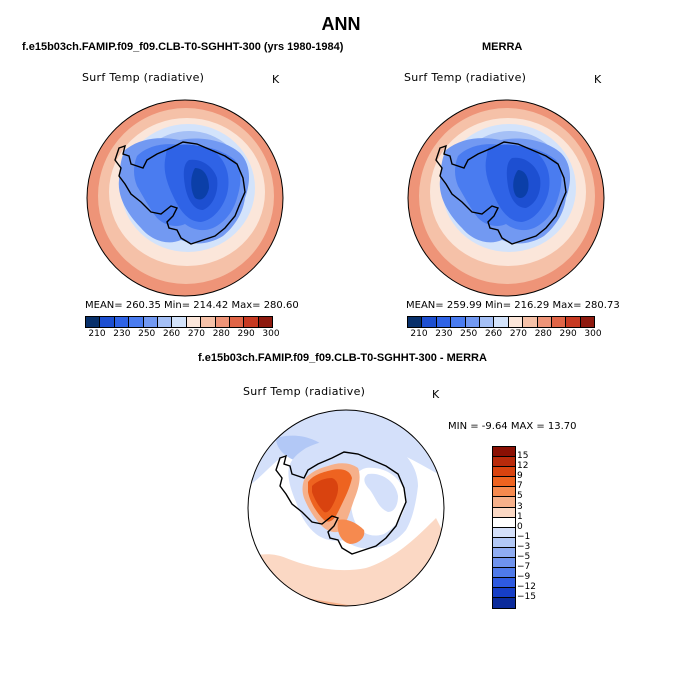 The image size is (682, 681). I want to click on panel1-stats: MEAN= 260.35 Min= 214.42 Max= 280.60, so click(192, 305).